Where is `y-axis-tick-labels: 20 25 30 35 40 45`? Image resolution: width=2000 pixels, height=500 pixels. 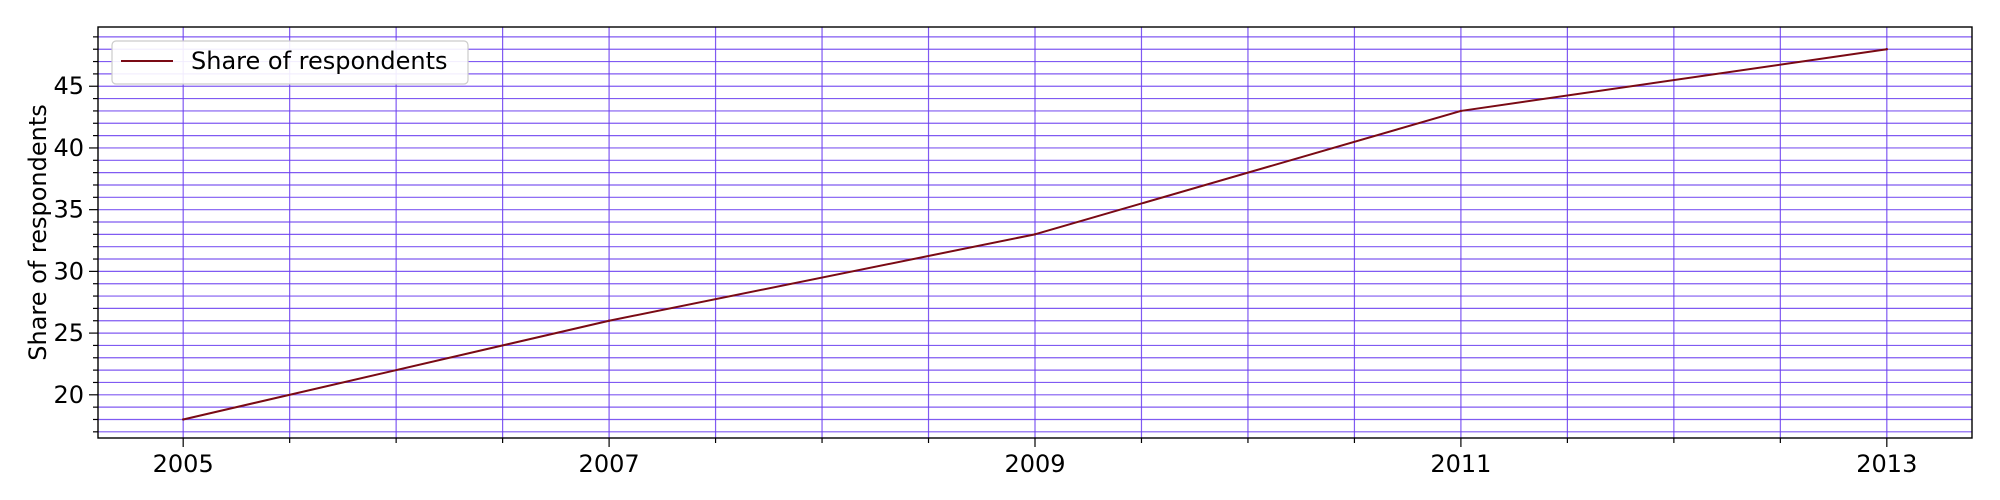 y-axis-tick-labels: 20 25 30 35 40 45 is located at coordinates (68, 240).